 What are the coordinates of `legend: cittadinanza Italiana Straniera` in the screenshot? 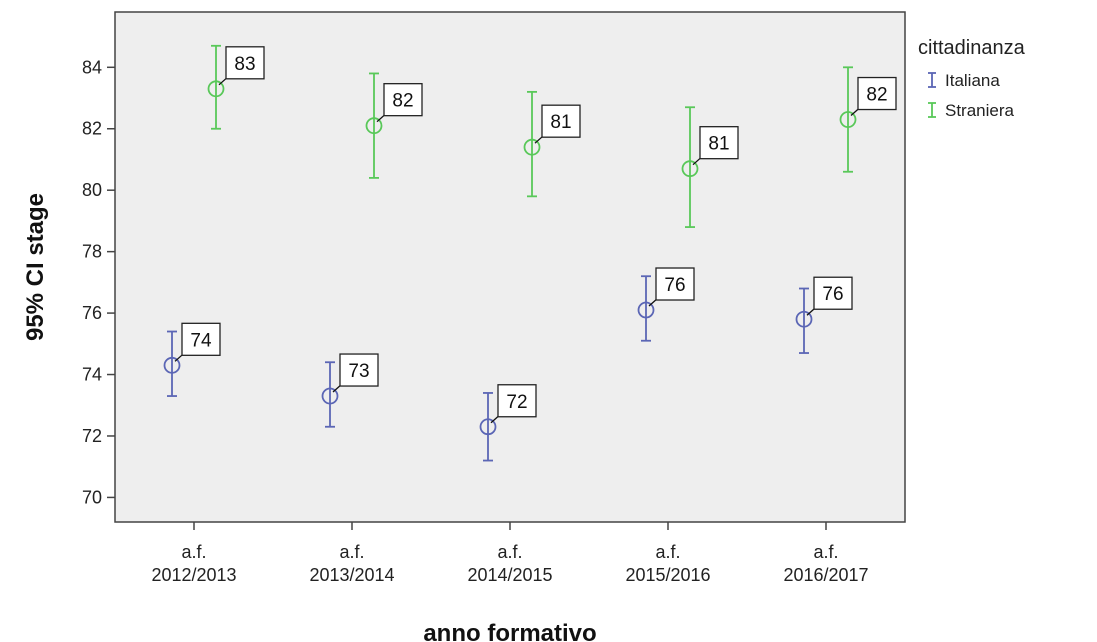 It's located at (972, 78).